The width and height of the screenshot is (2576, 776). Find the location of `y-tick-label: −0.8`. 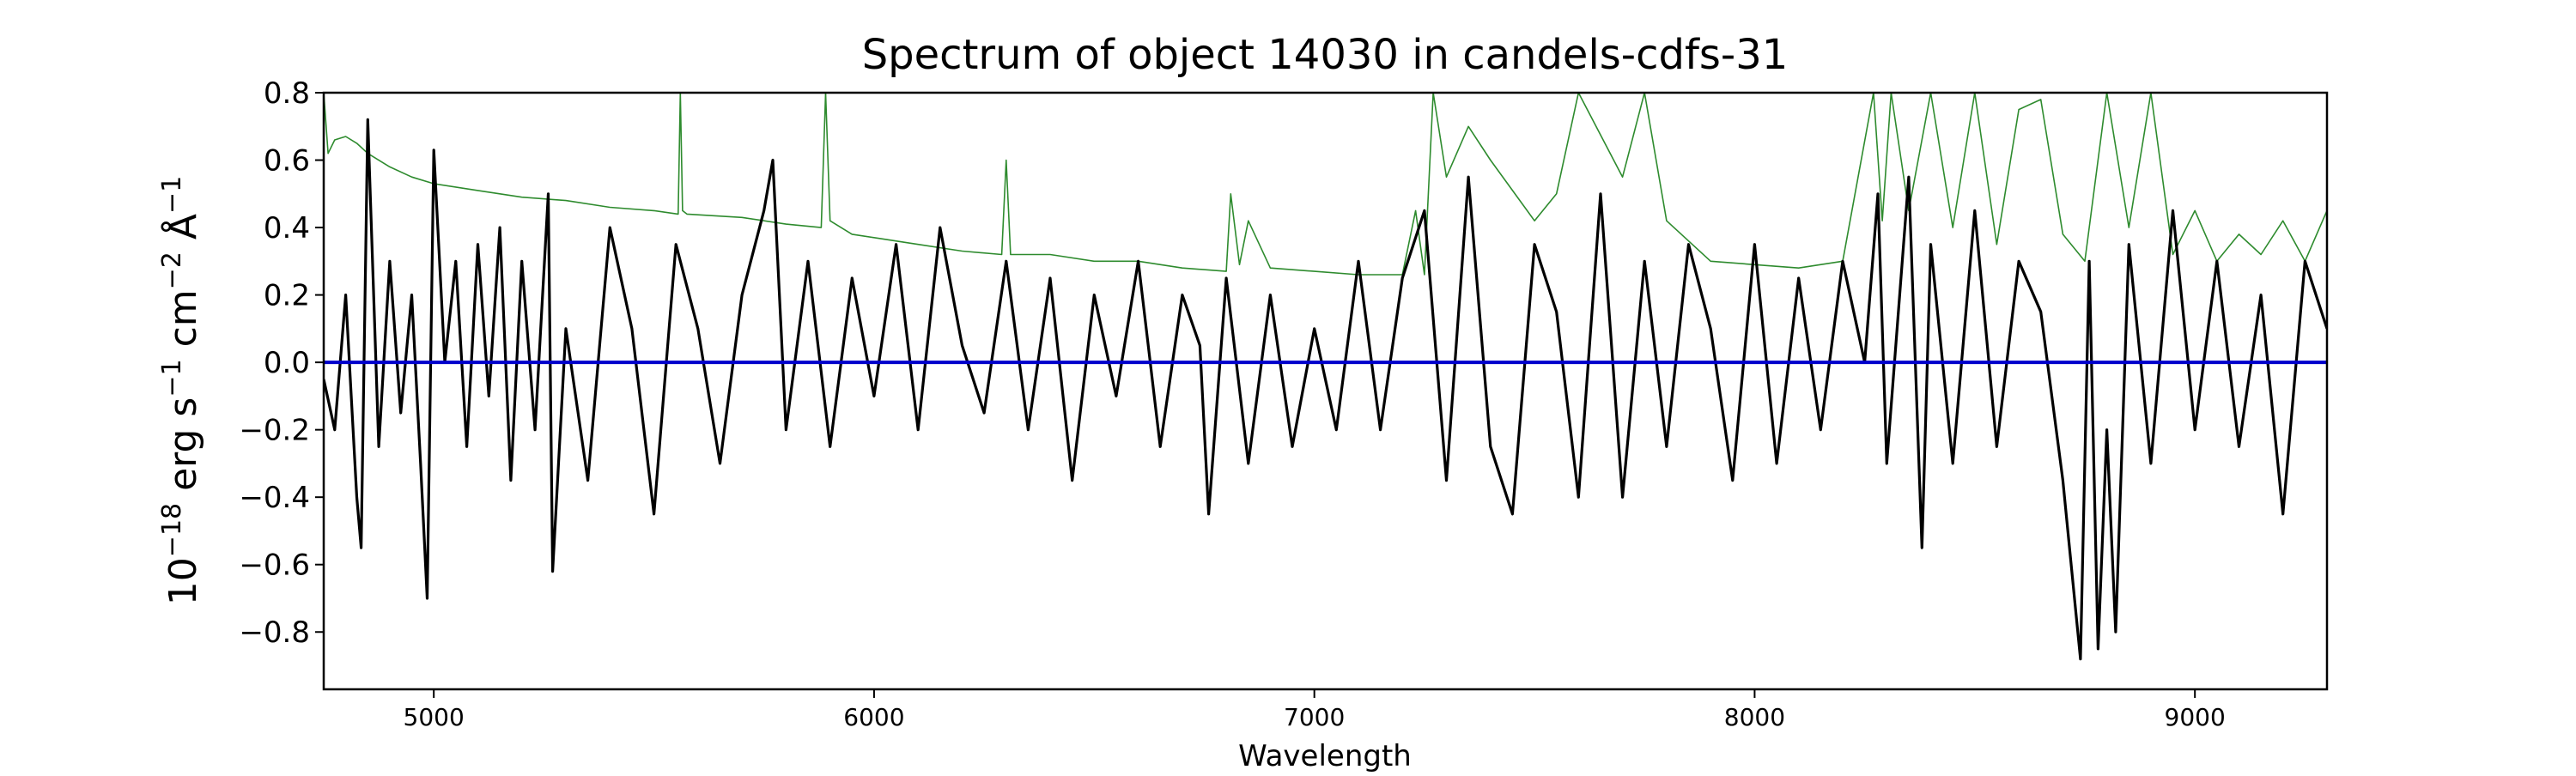

y-tick-label: −0.8 is located at coordinates (274, 632).